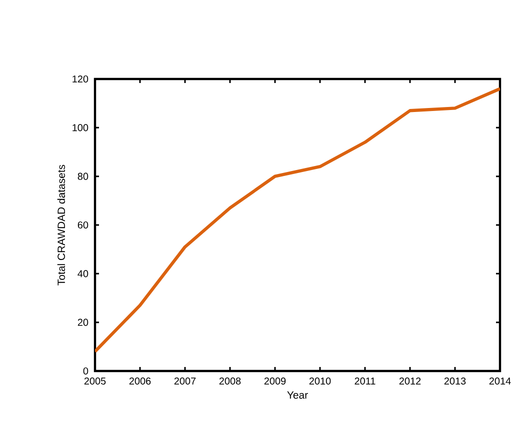 The height and width of the screenshot is (430, 528). Describe the element at coordinates (297, 395) in the screenshot. I see `x-axis-title: Year` at that location.